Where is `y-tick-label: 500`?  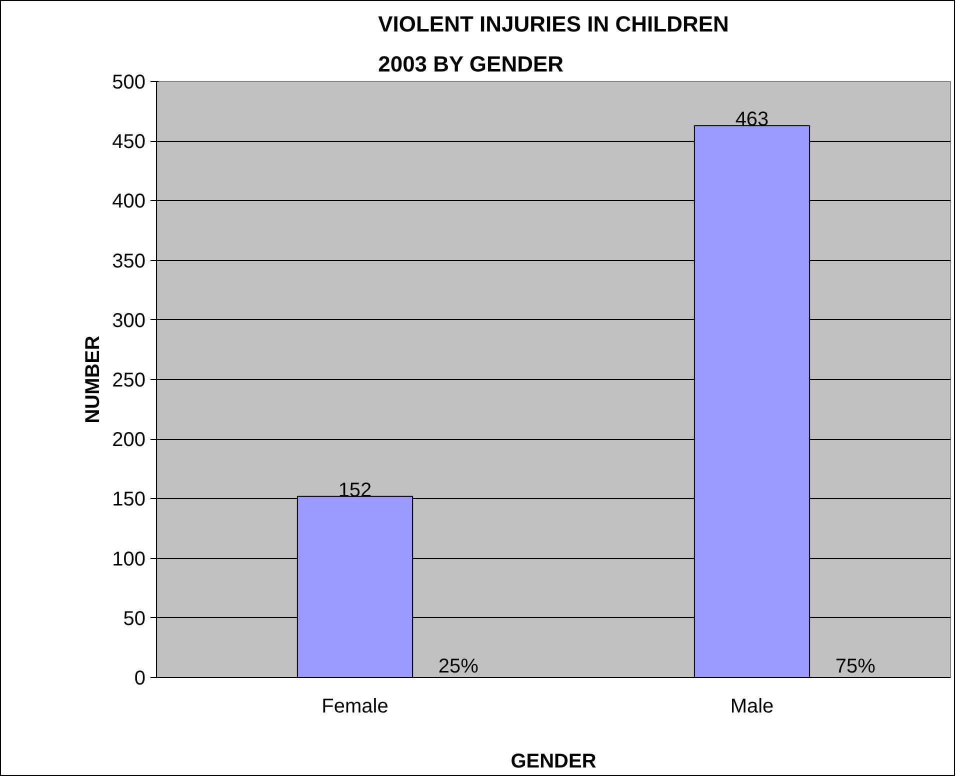
y-tick-label: 500 is located at coordinates (129, 83).